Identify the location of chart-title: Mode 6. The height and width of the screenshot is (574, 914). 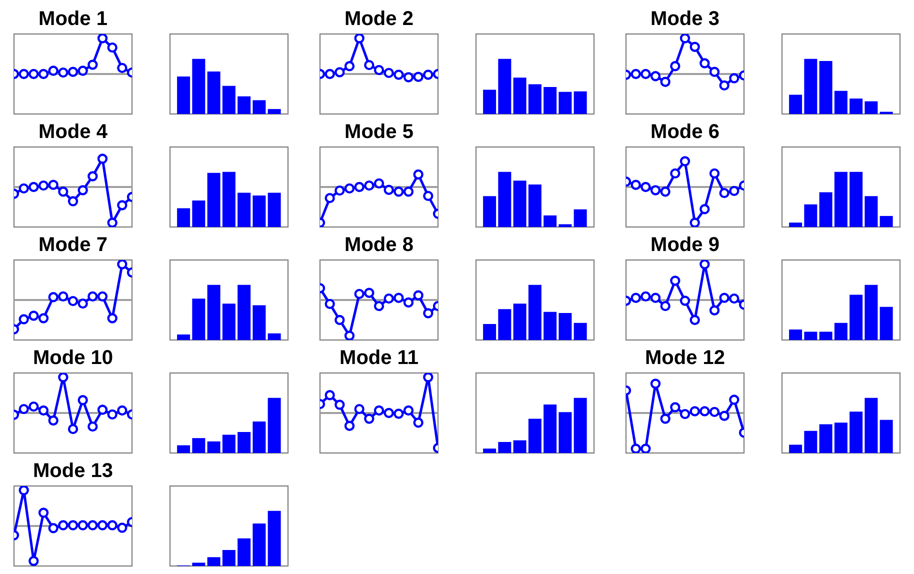
(685, 132).